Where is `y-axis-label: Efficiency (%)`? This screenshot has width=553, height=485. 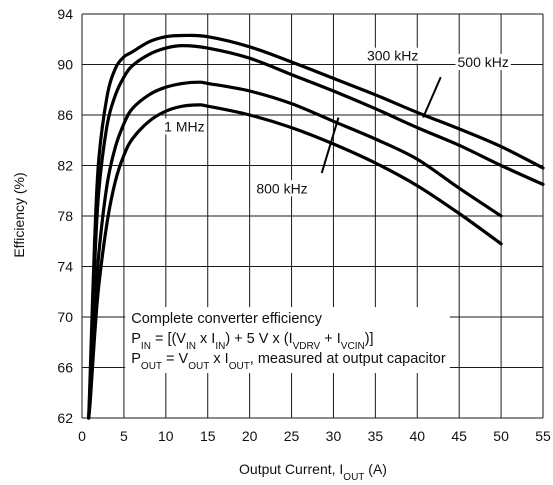 y-axis-label: Efficiency (%) is located at coordinates (19, 214).